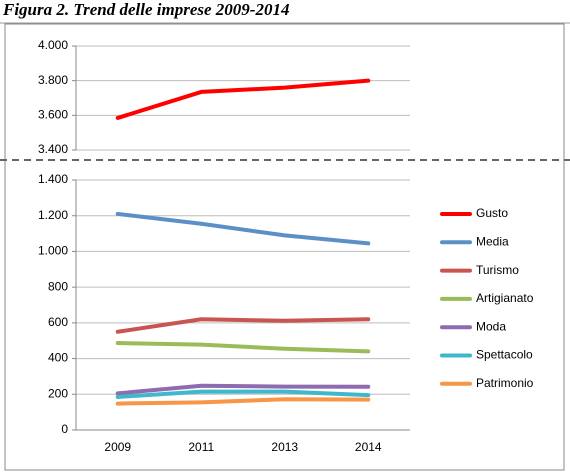 The image size is (570, 474). Describe the element at coordinates (64, 429) in the screenshot. I see `y-tick-label: 0` at that location.